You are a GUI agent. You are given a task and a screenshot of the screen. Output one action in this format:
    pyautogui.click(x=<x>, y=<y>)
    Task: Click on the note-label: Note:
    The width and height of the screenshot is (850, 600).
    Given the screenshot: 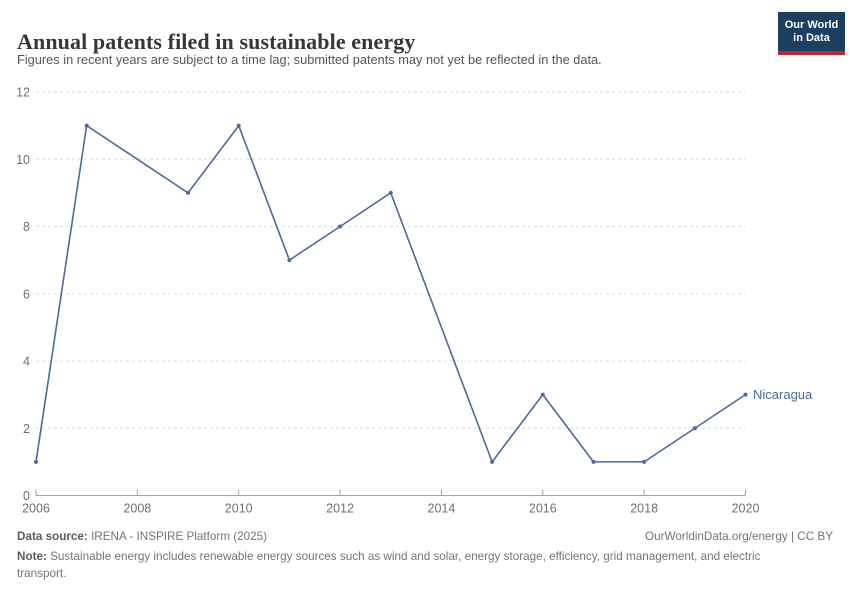 What is the action you would take?
    pyautogui.click(x=32, y=556)
    